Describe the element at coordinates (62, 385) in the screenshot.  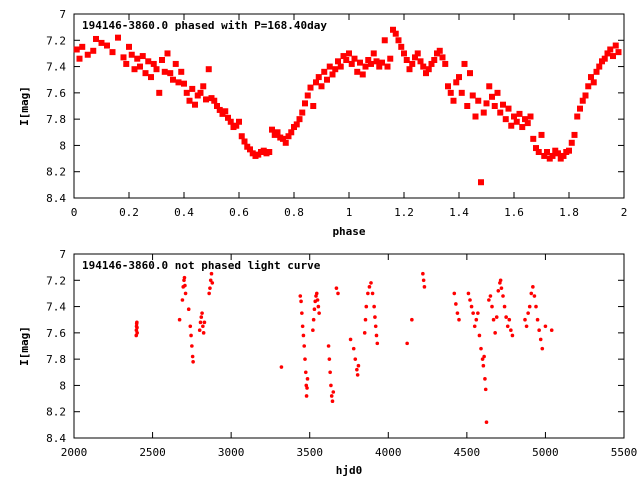
I see `unphased-y-tick-label: 8` at that location.